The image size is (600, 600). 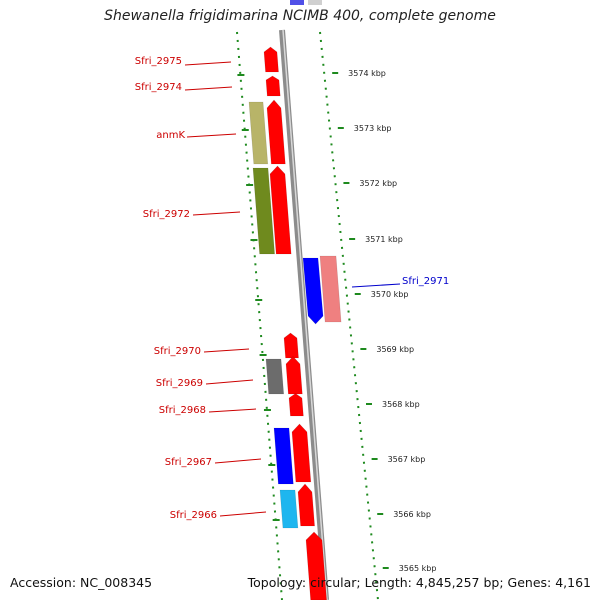 What do you see at coordinates (395, 349) in the screenshot?
I see `scale-label: 3569 kbp` at bounding box center [395, 349].